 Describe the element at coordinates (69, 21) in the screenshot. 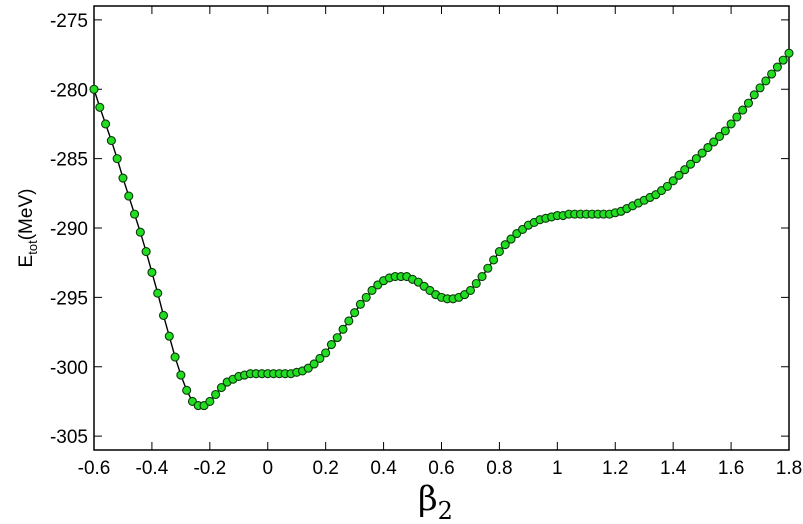

I see `y-tick-label: -275` at that location.